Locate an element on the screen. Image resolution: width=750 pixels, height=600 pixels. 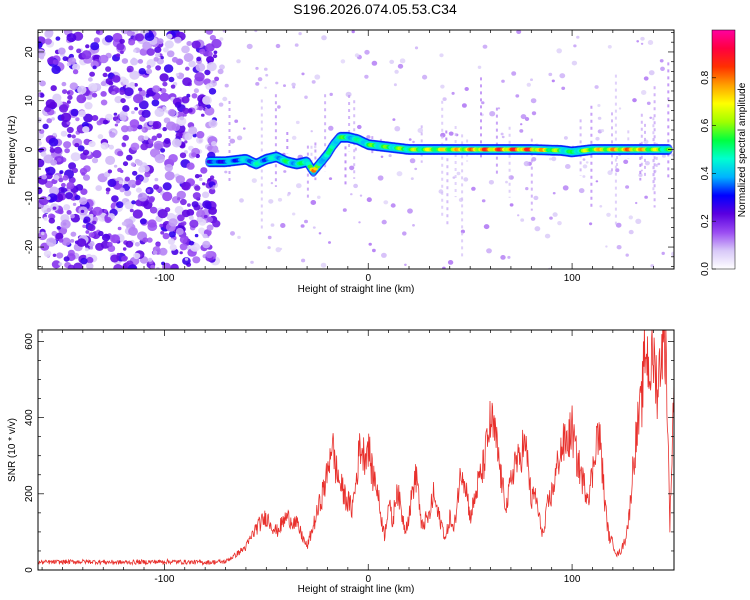
spectrogram-y-tick-label: -10 is located at coordinates (29, 198).